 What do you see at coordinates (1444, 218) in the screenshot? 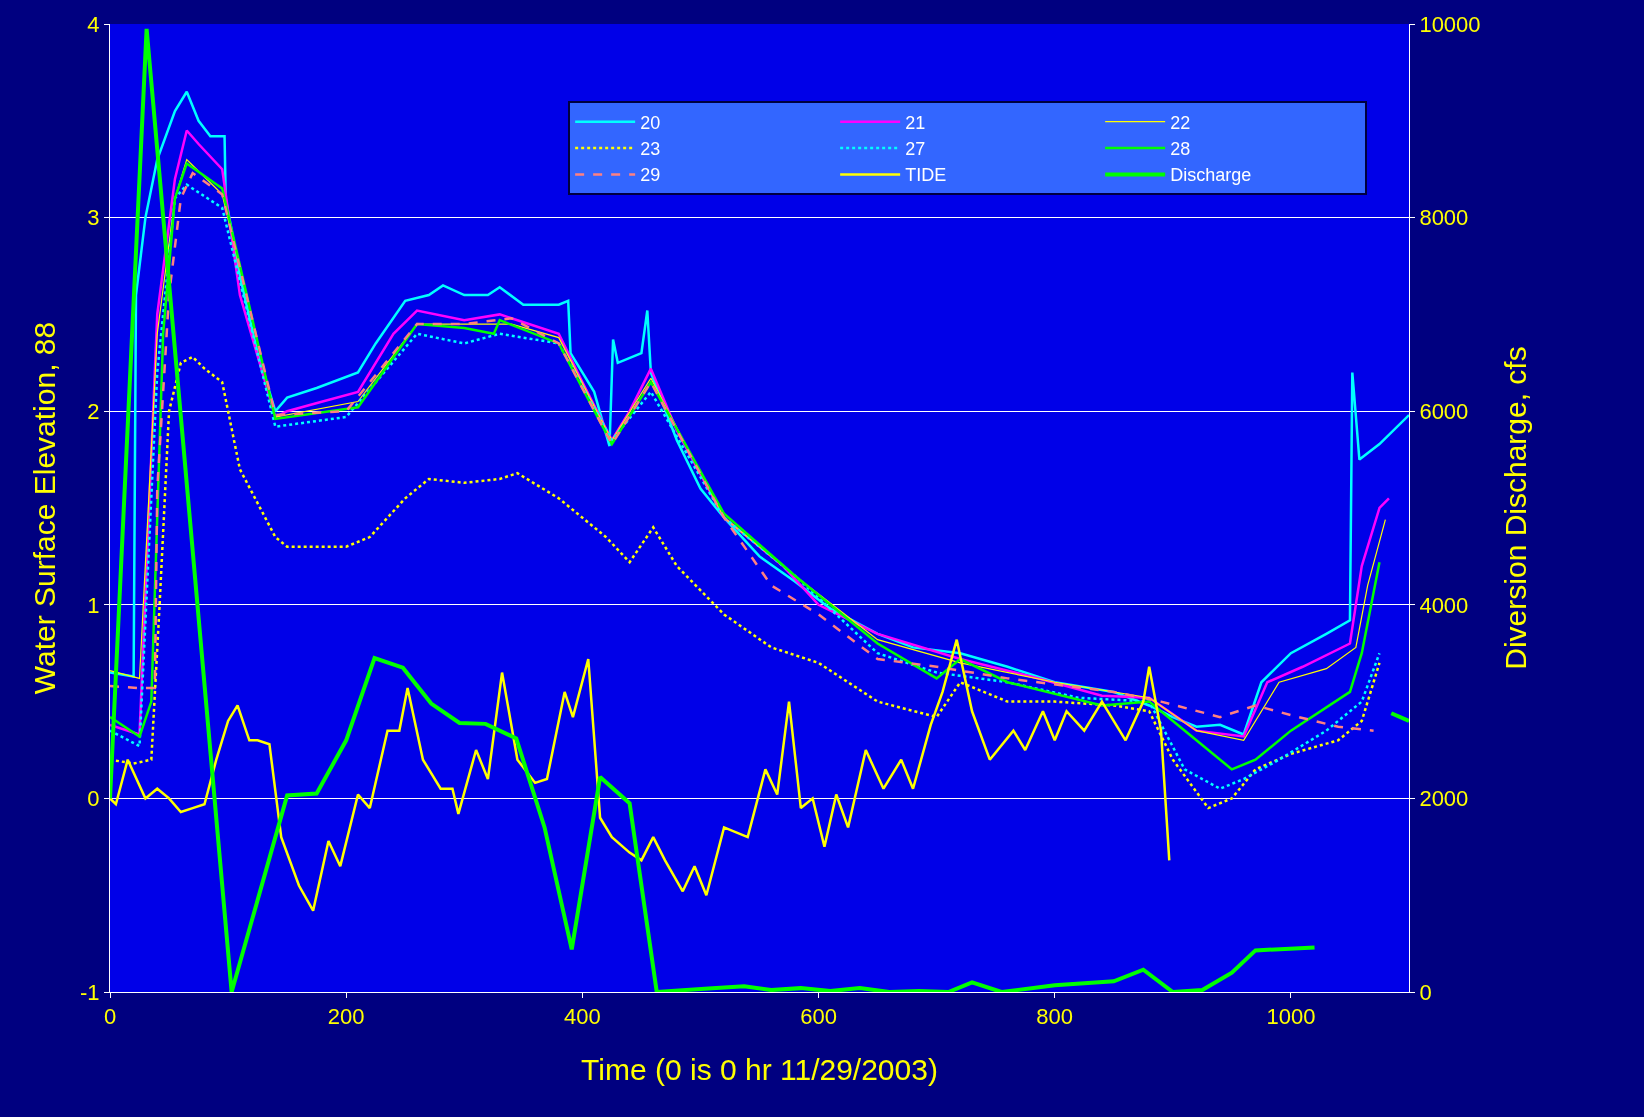
I see `y2-tick-label: 8000` at bounding box center [1444, 218].